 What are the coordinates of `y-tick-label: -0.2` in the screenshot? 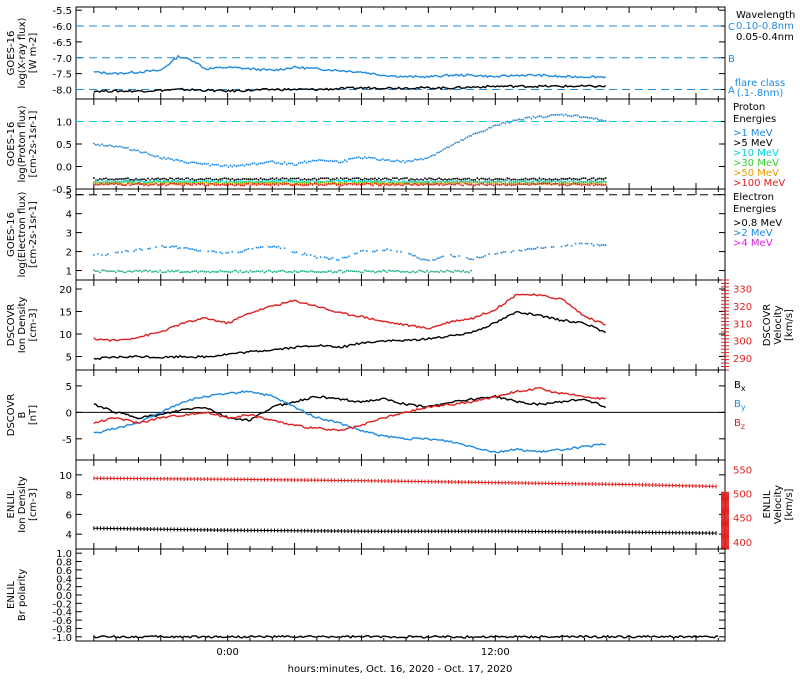 It's located at (62, 604).